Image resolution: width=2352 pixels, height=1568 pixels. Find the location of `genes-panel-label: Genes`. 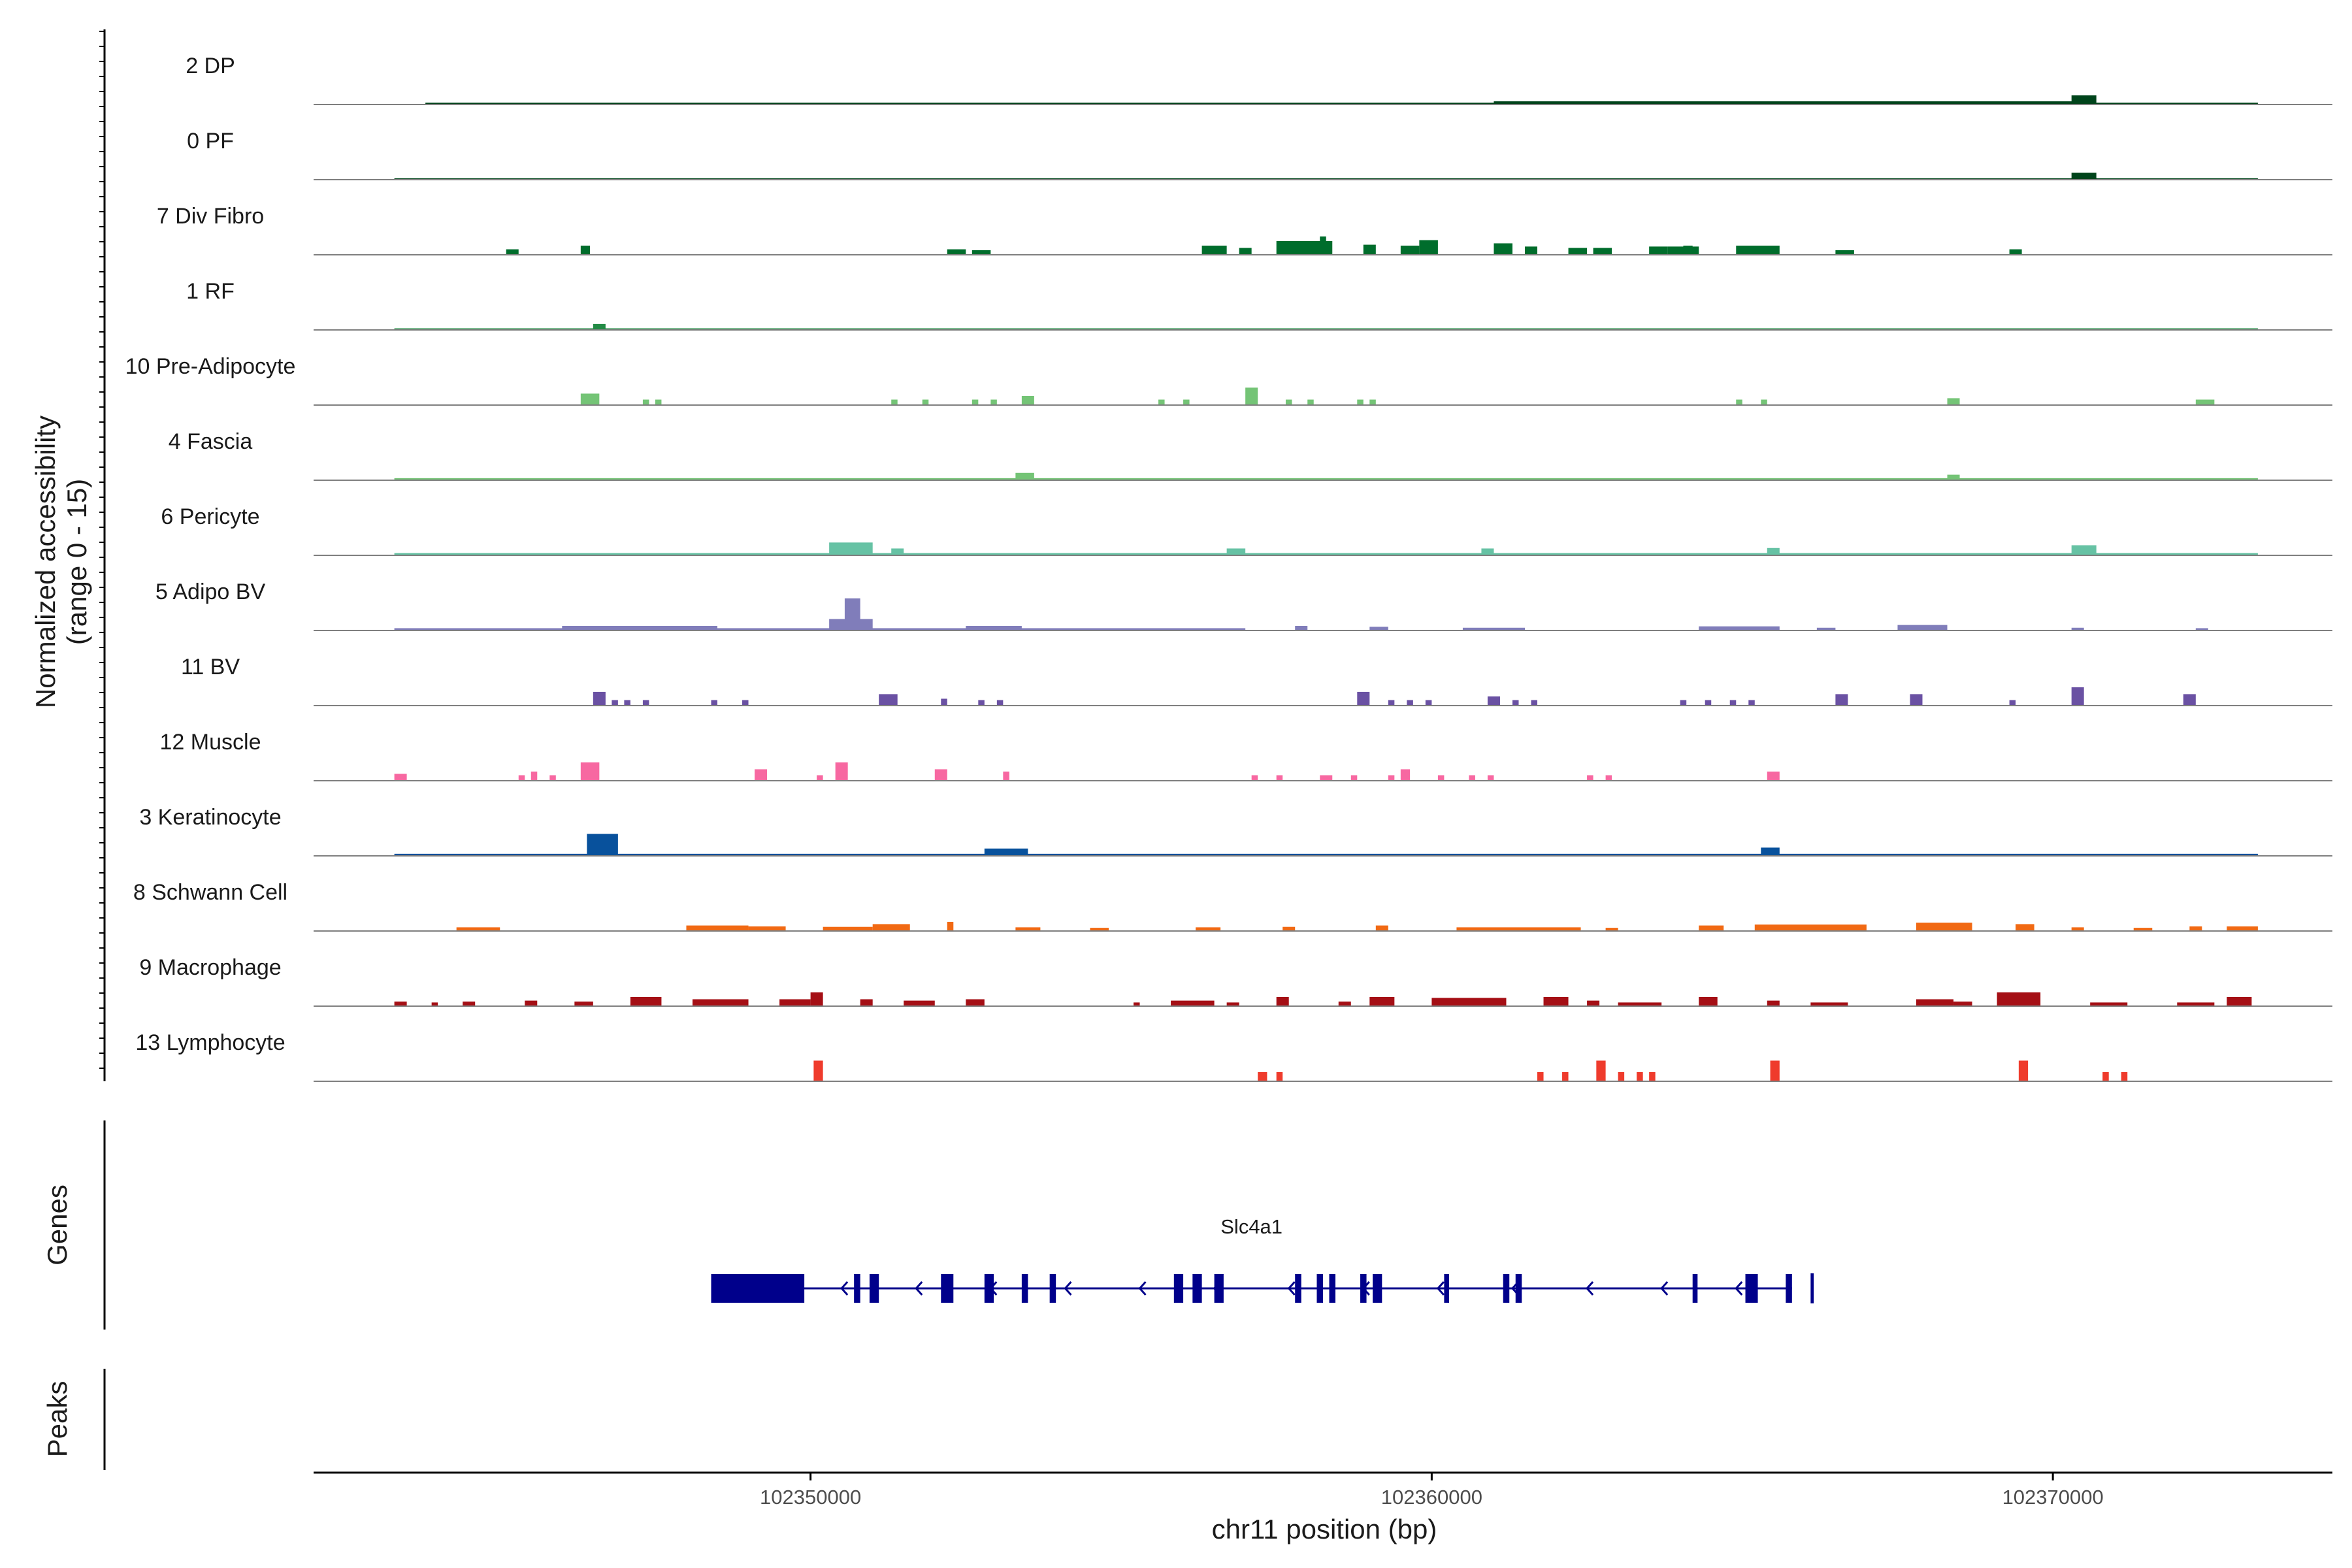

genes-panel-label: Genes is located at coordinates (57, 1225).